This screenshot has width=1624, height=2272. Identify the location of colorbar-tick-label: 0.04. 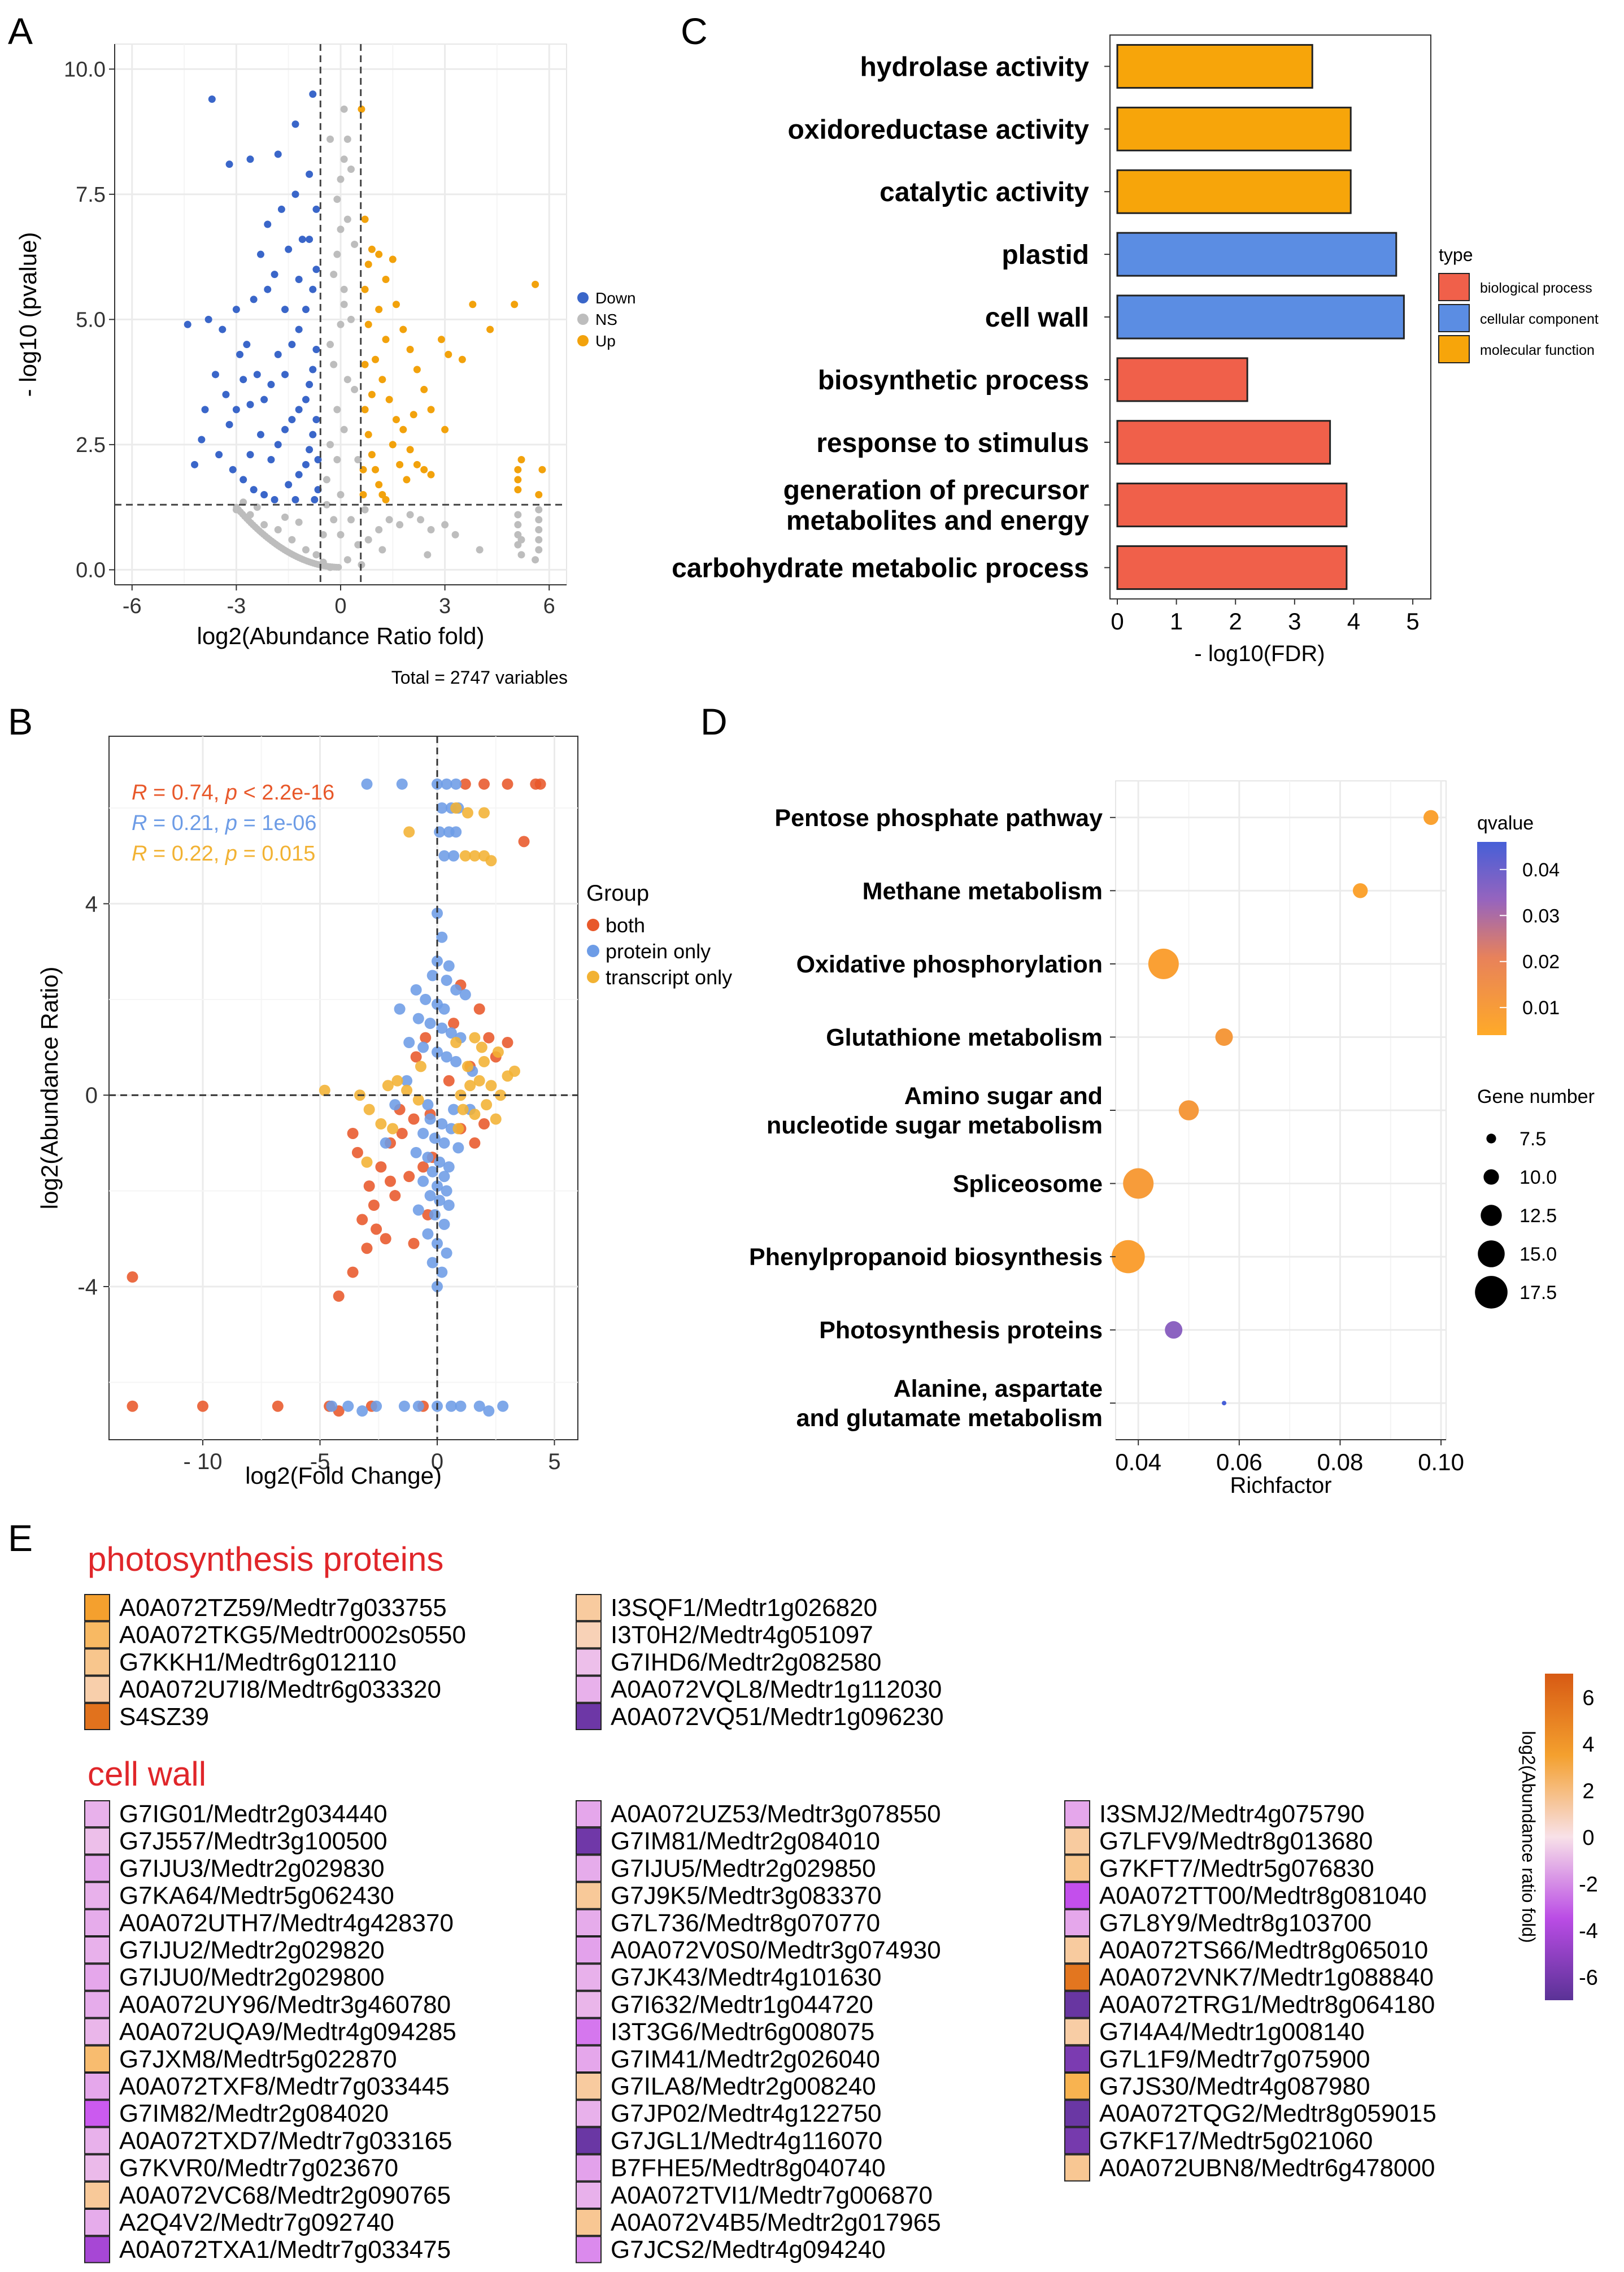
(1541, 870).